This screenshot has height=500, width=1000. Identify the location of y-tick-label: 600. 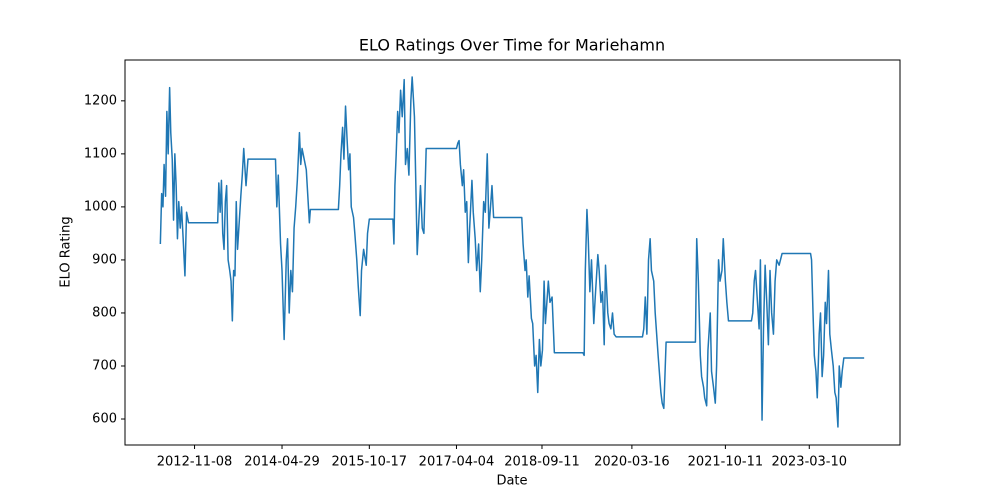
(104, 419).